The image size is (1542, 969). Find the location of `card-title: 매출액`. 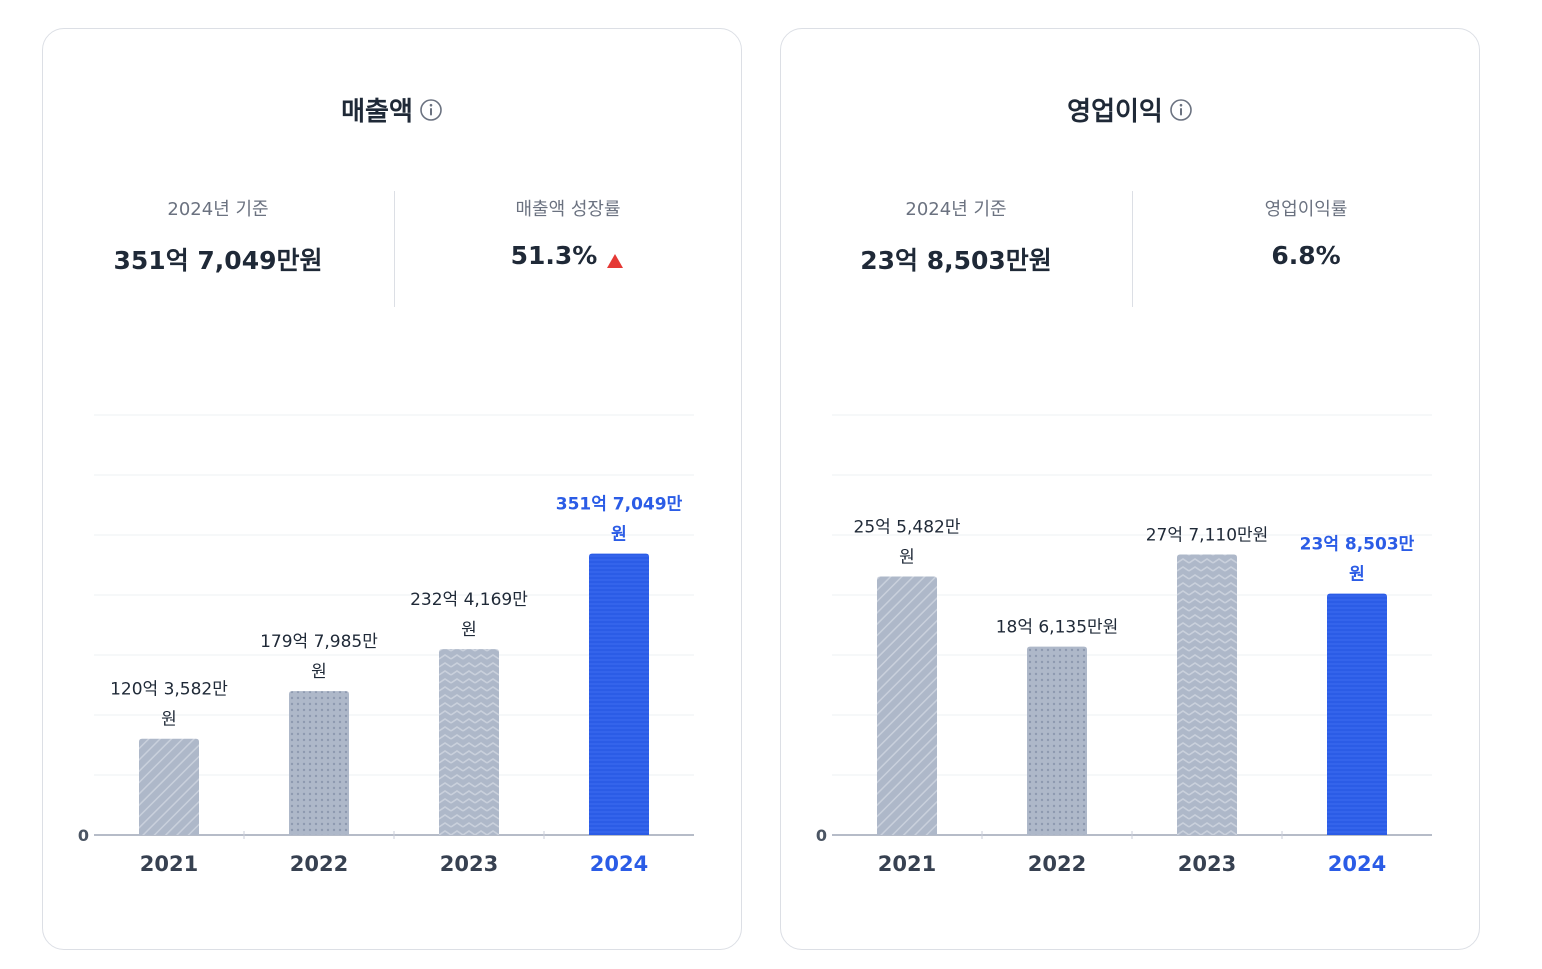

card-title: 매출액 is located at coordinates (392, 109).